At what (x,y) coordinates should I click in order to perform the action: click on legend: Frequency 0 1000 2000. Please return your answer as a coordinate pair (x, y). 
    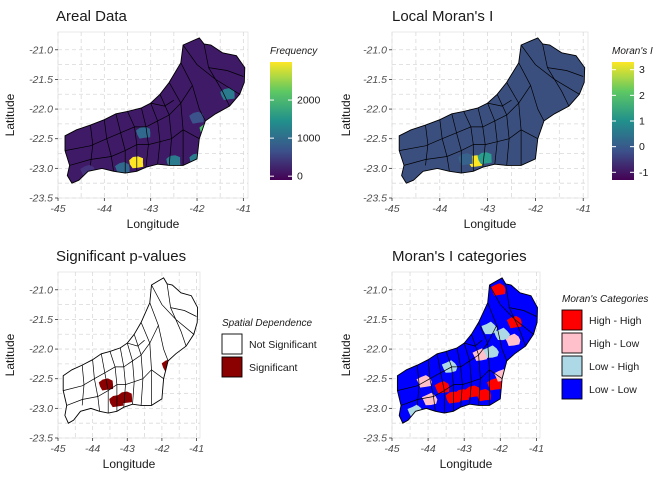
    Looking at the image, I should click on (295, 114).